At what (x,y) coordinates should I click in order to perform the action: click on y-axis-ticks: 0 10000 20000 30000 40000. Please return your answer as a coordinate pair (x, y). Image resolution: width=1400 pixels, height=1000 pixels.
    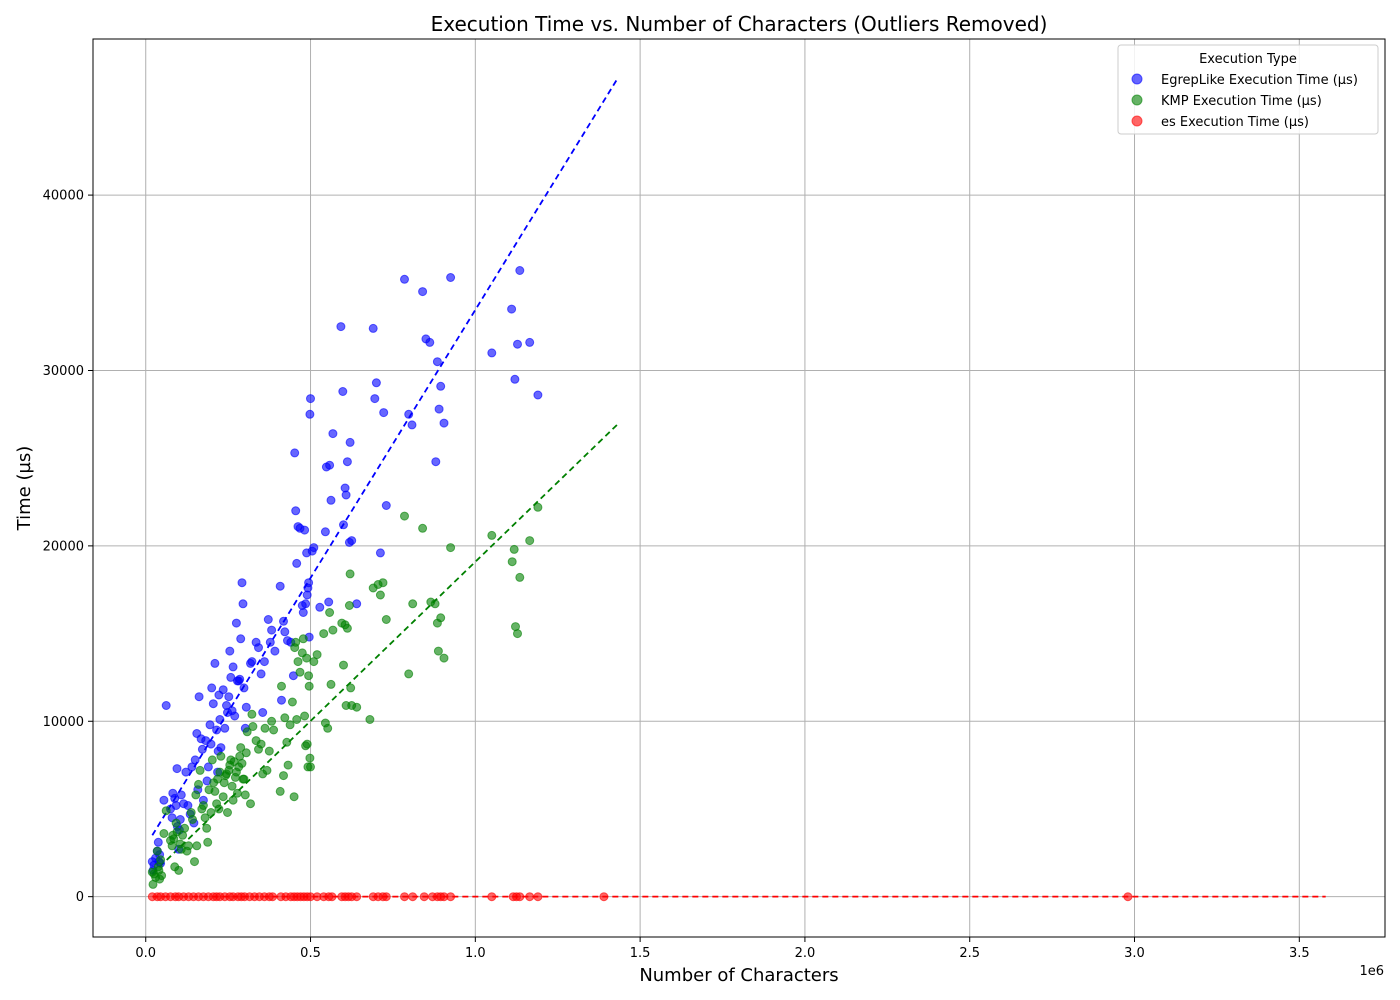
    Looking at the image, I should click on (68, 547).